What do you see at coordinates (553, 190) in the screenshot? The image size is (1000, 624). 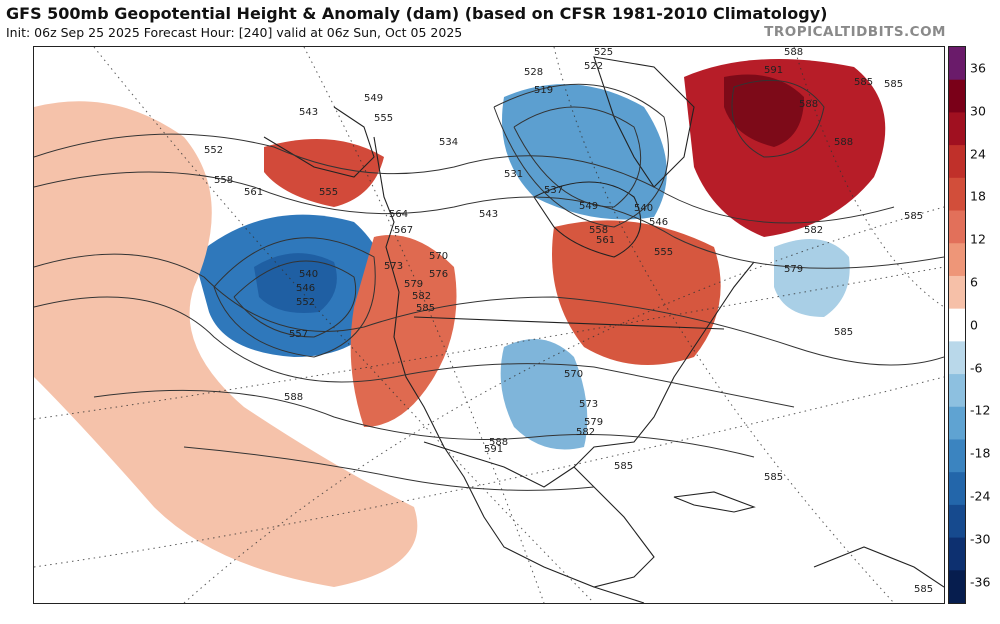 I see `contour-label: 537` at bounding box center [553, 190].